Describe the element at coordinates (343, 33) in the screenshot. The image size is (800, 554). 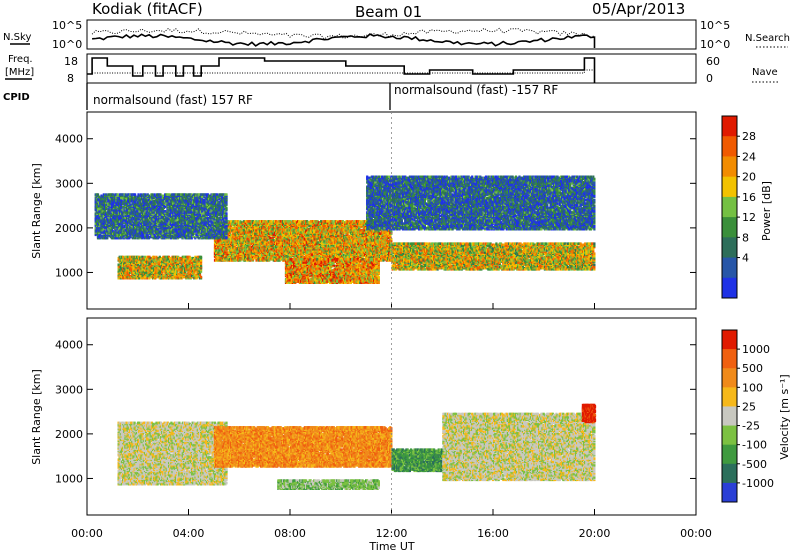
I see `nsearch-series-line` at that location.